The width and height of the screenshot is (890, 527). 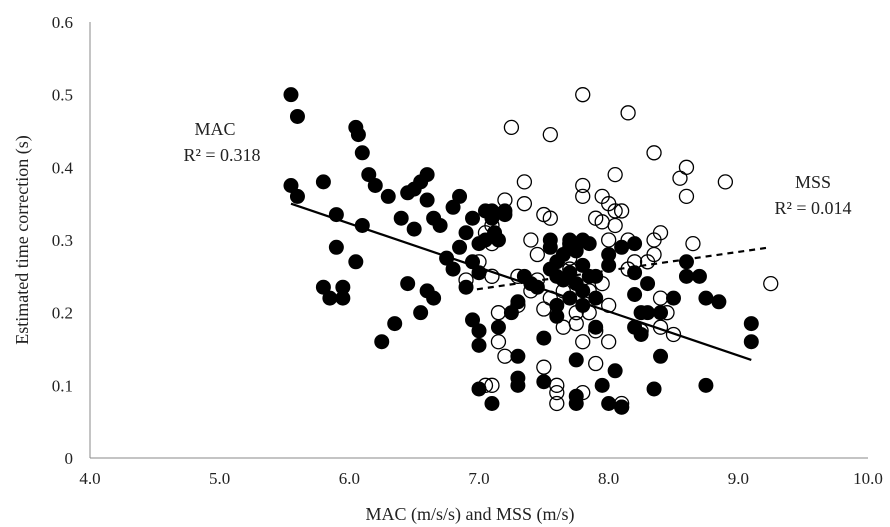 What do you see at coordinates (221, 155) in the screenshot?
I see `annotation-mac-r2: R² = 0.318` at bounding box center [221, 155].